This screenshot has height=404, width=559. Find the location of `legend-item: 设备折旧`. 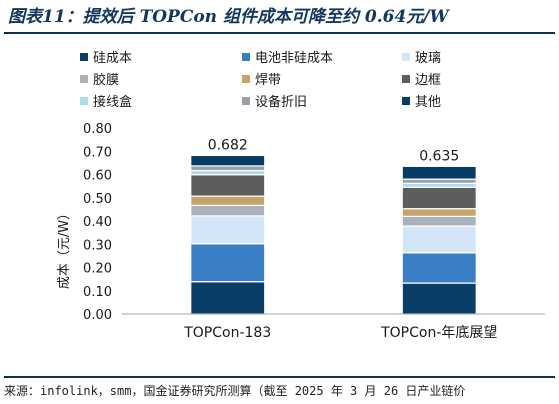

legend-item: 设备折旧 is located at coordinates (274, 102).